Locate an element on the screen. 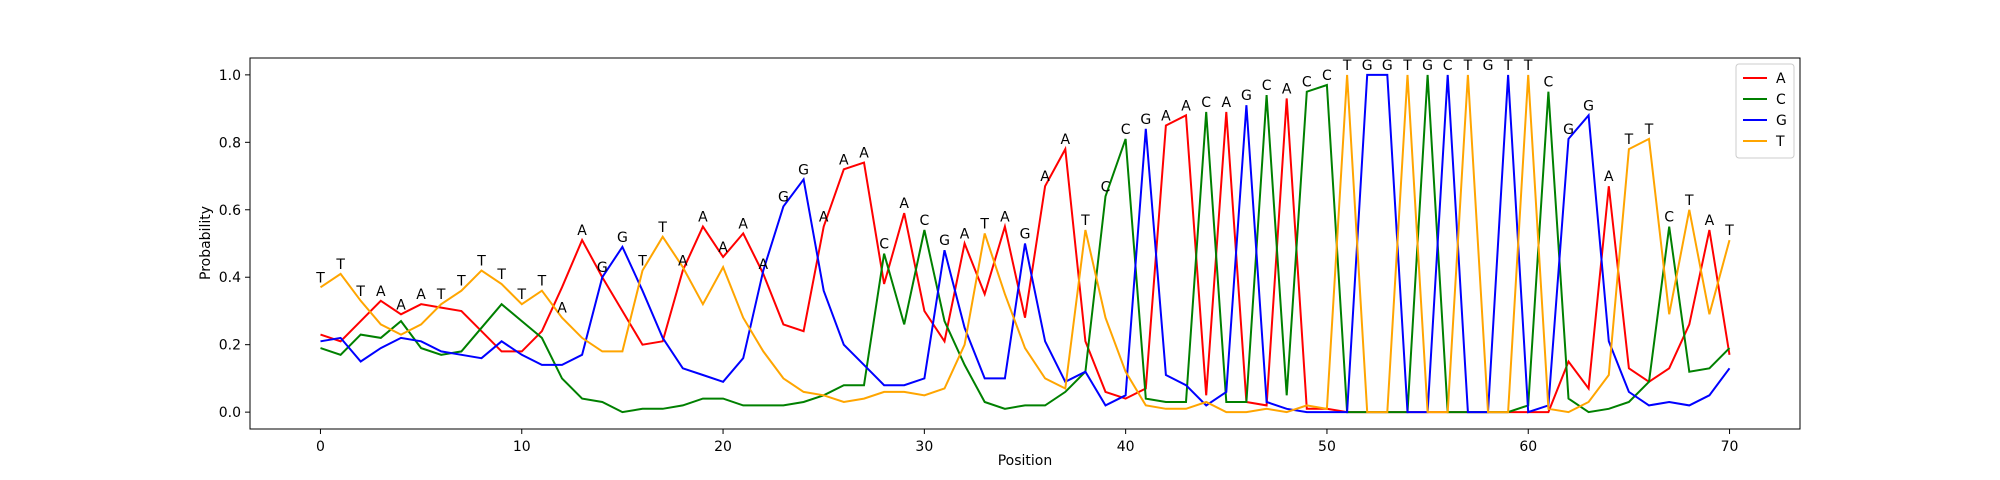  y-tick-label: 0.0 is located at coordinates (230, 413).